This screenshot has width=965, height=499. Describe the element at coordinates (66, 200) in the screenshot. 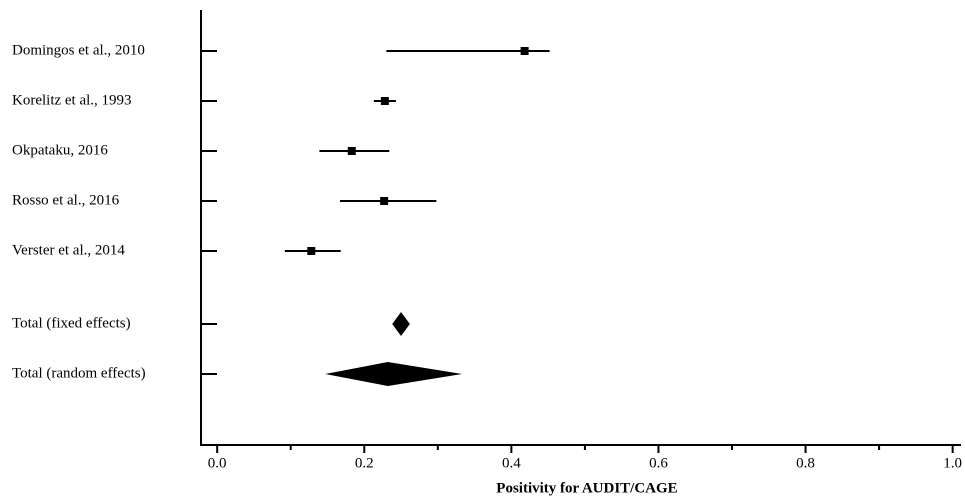

I see `row-label: Rosso et al., 2016` at that location.